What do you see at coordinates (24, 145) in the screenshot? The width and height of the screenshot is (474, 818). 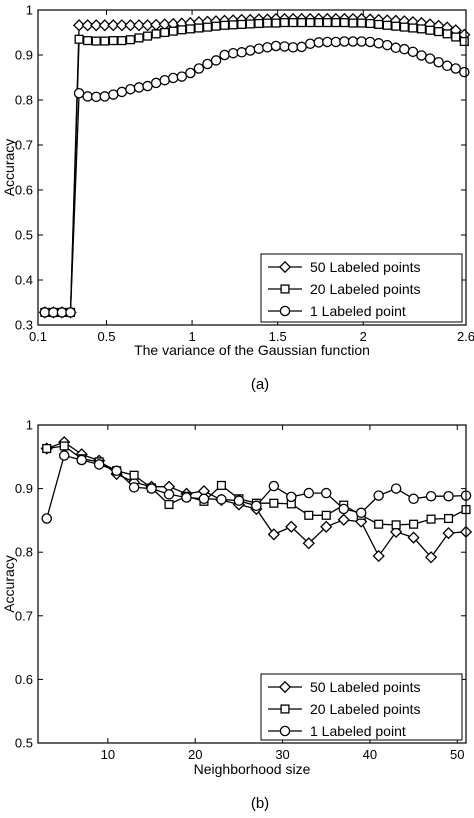 I see `y-tick-label: 0.7` at bounding box center [24, 145].